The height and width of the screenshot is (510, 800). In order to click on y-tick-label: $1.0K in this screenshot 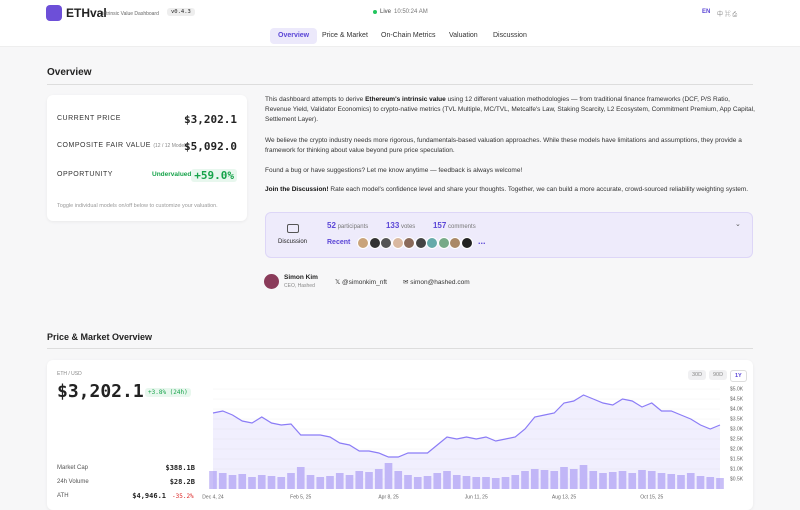, I will do `click(737, 469)`.